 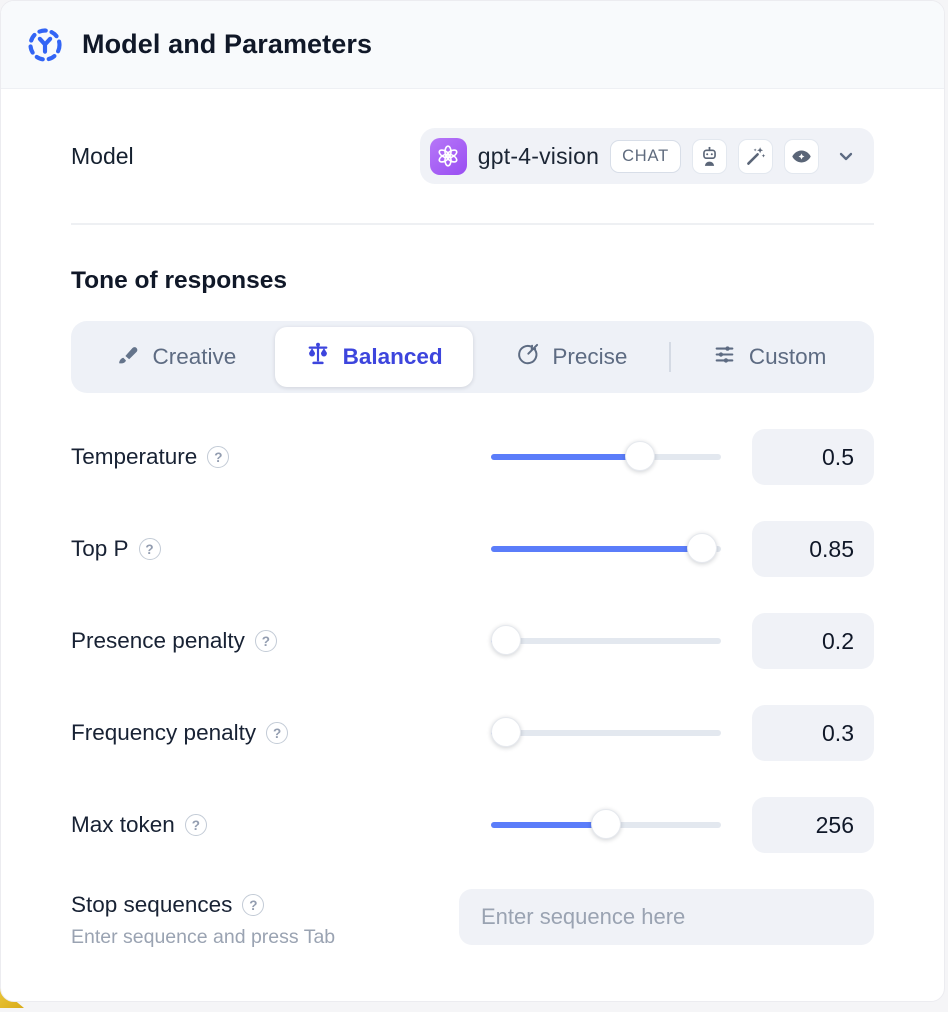 What do you see at coordinates (318, 357) in the screenshot?
I see `scale-icon` at bounding box center [318, 357].